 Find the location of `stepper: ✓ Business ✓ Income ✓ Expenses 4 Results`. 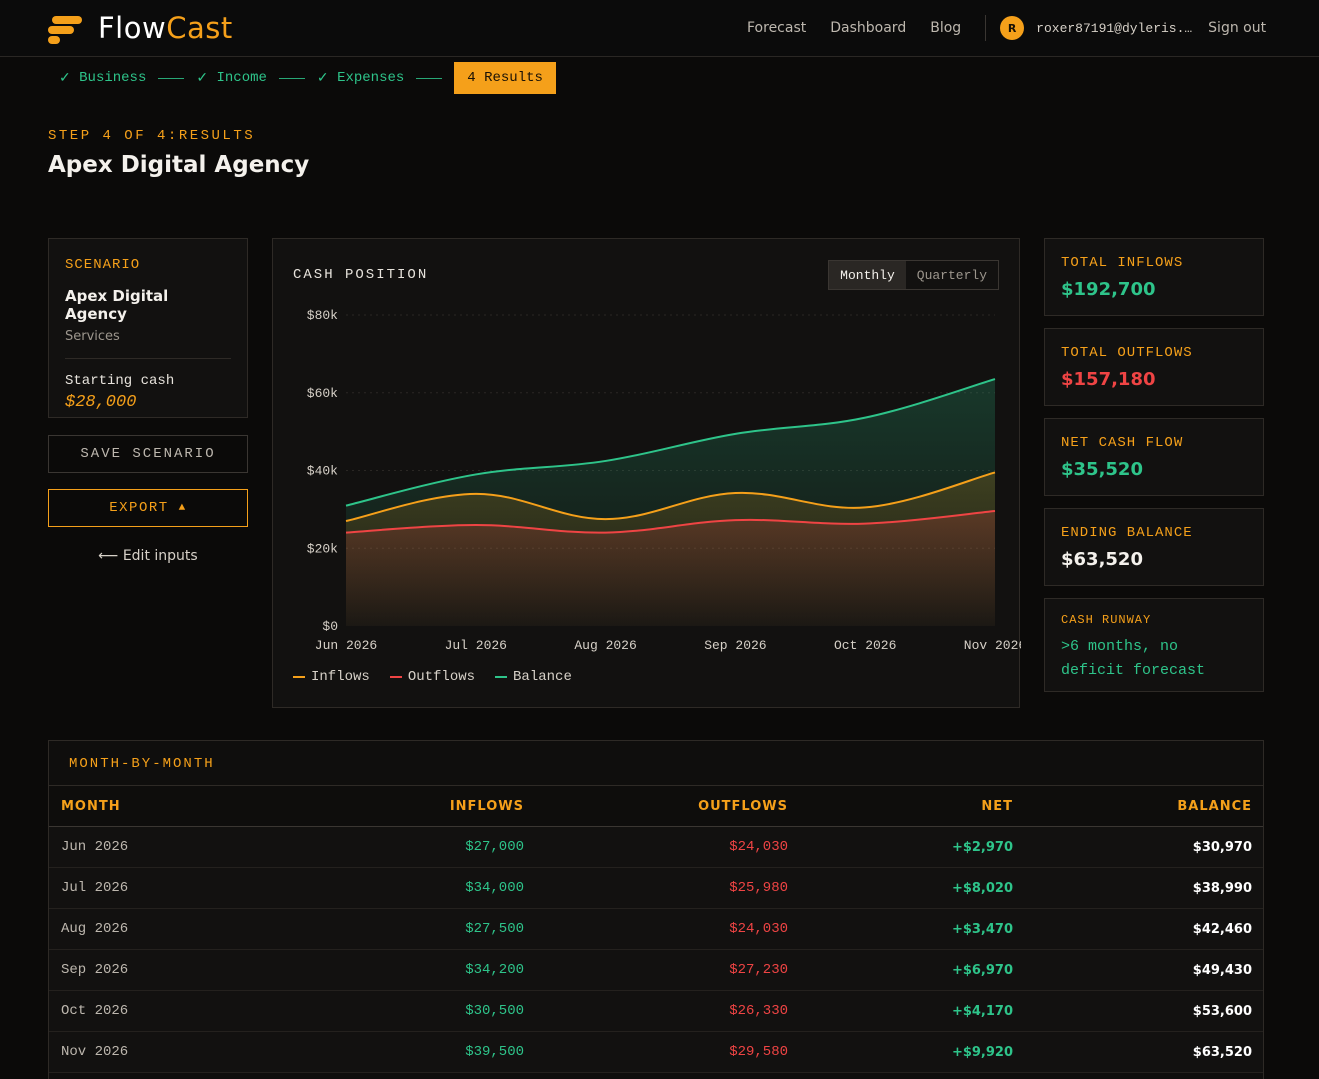

stepper: ✓ Business ✓ Income ✓ Expenses 4 Results is located at coordinates (307, 78).